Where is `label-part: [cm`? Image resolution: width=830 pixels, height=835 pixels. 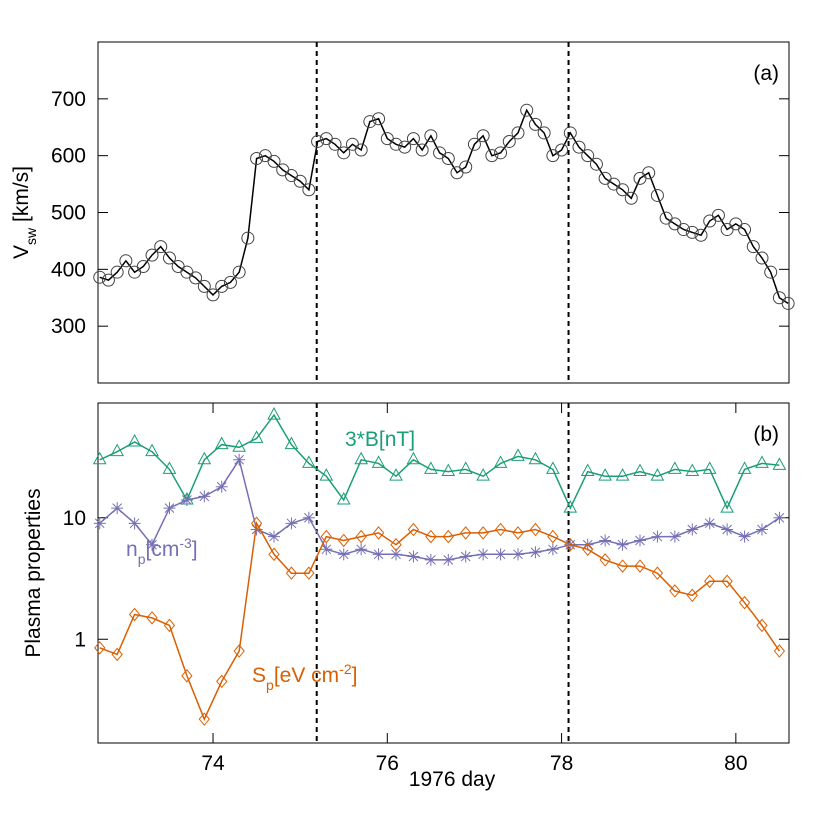
label-part: [cm is located at coordinates (162, 549).